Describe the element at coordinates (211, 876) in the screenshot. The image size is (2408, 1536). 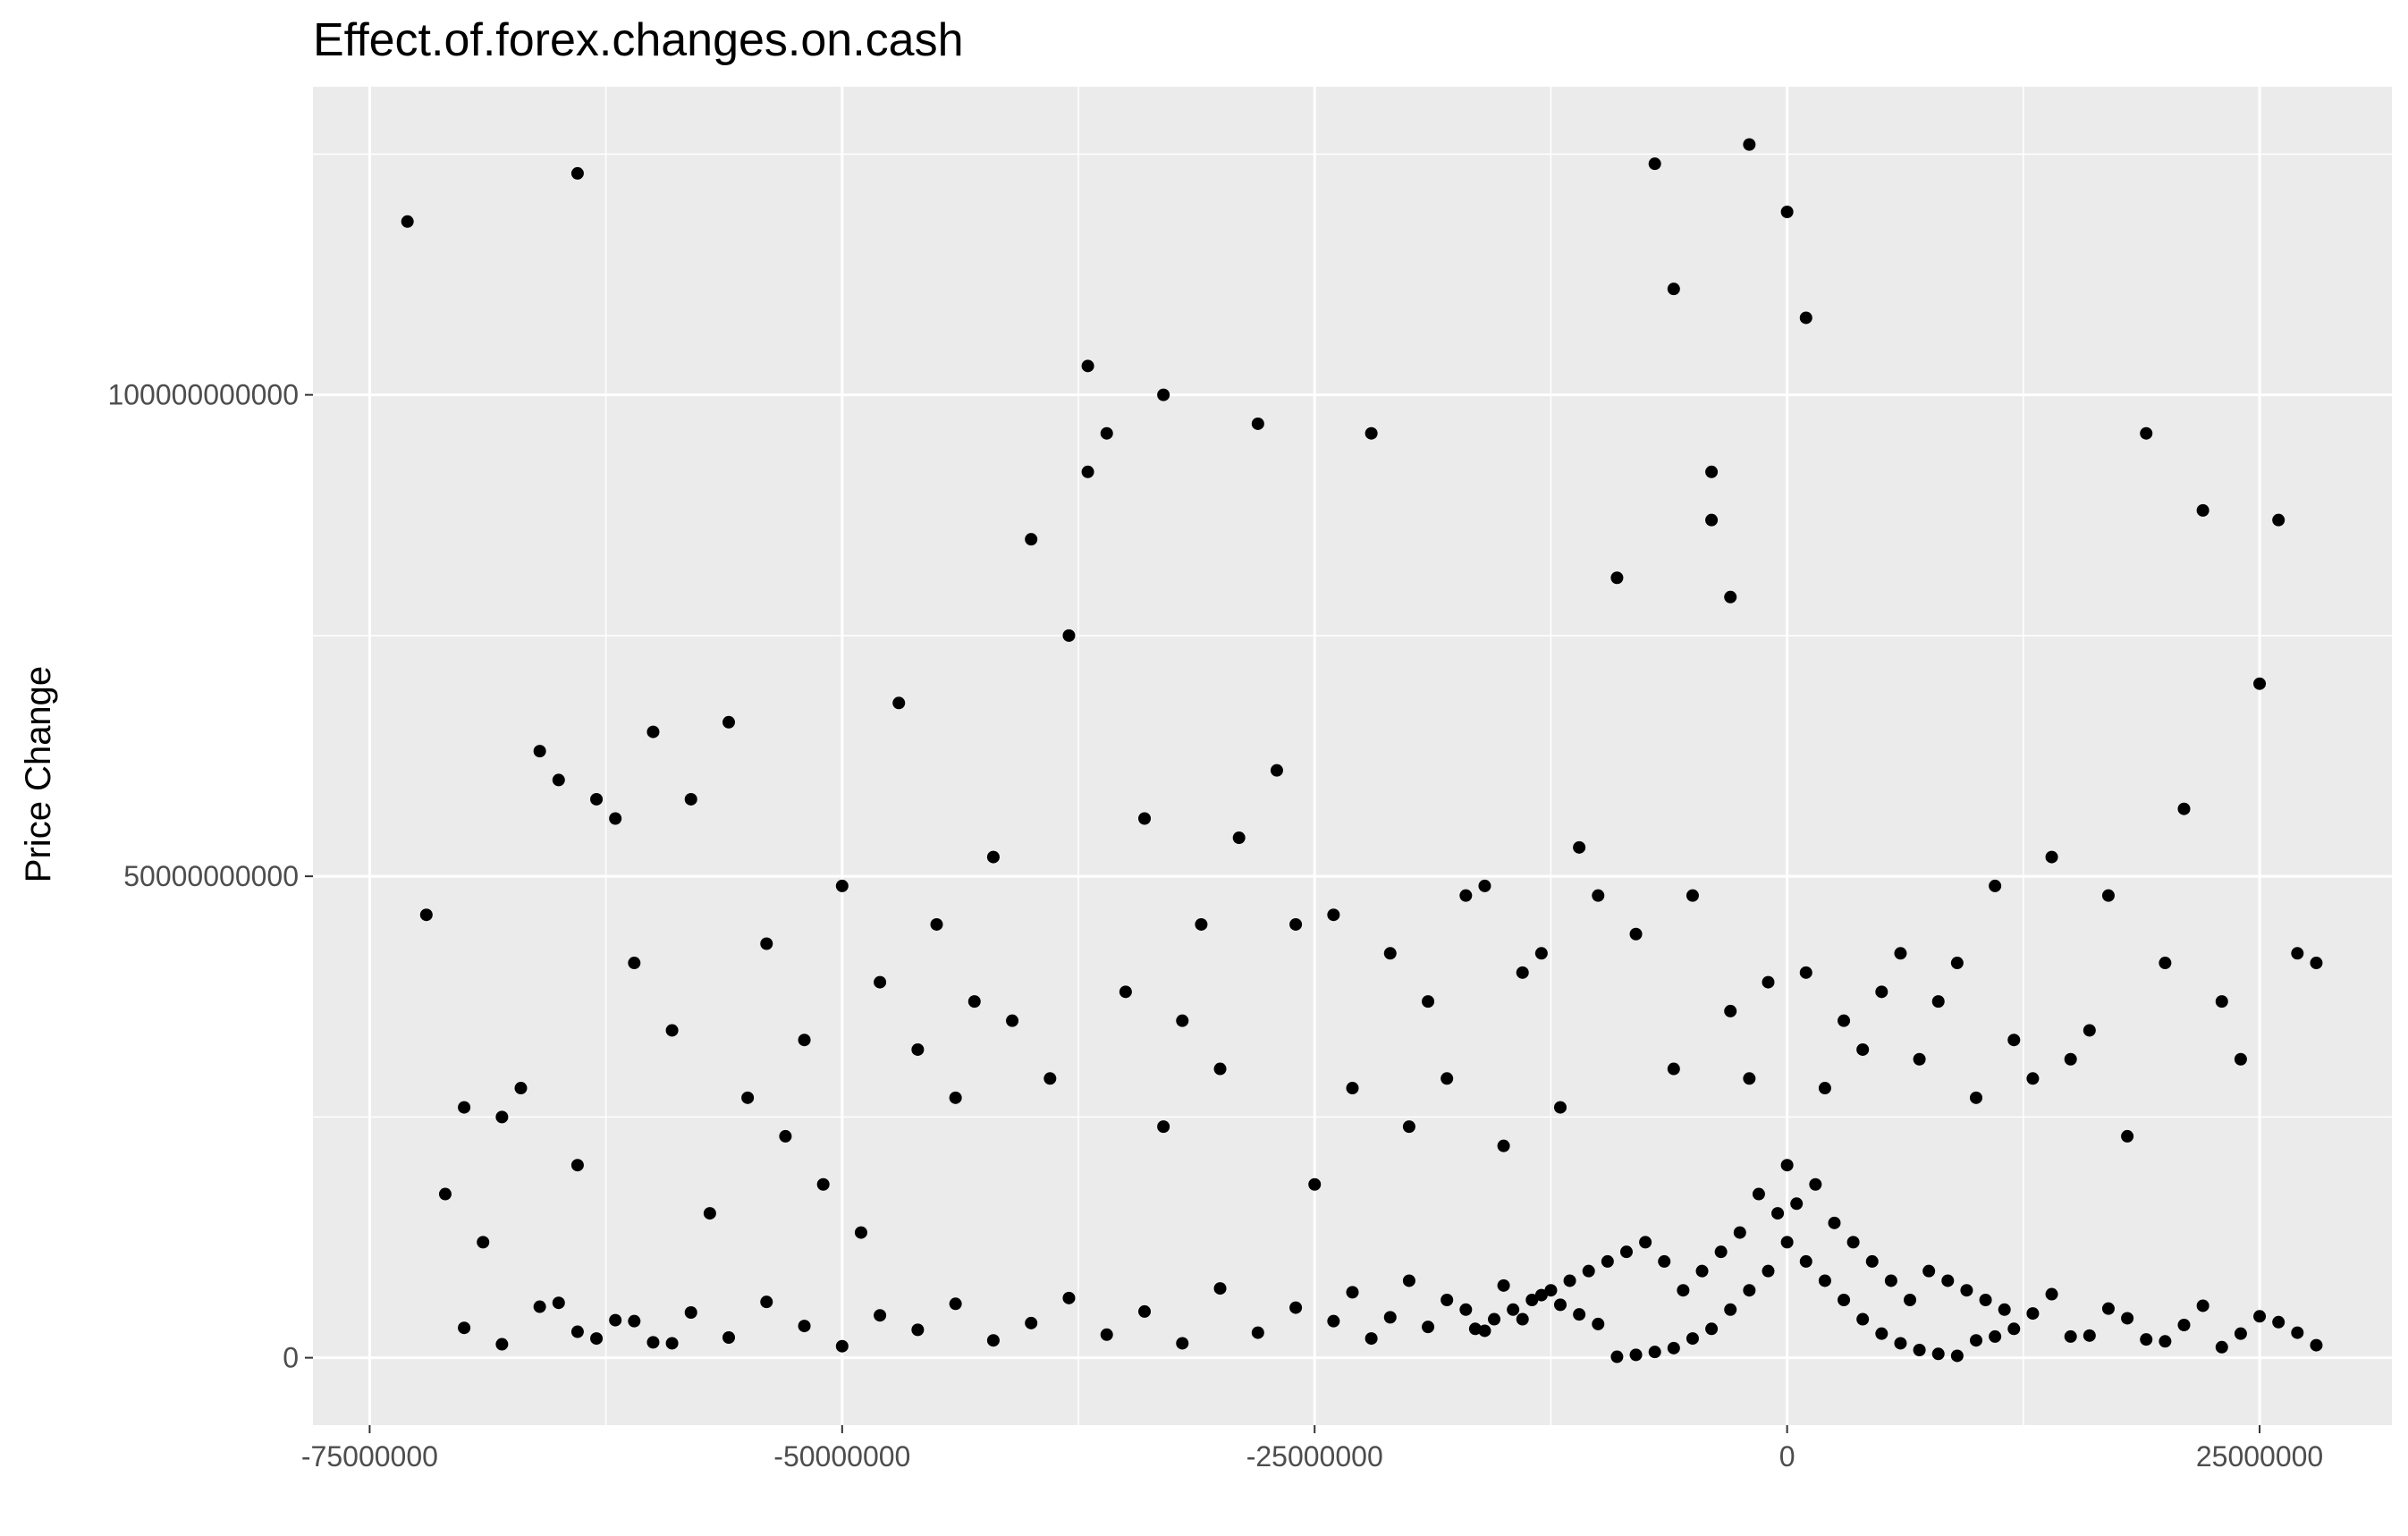
I see `y-tick-label: 50000000000` at that location.